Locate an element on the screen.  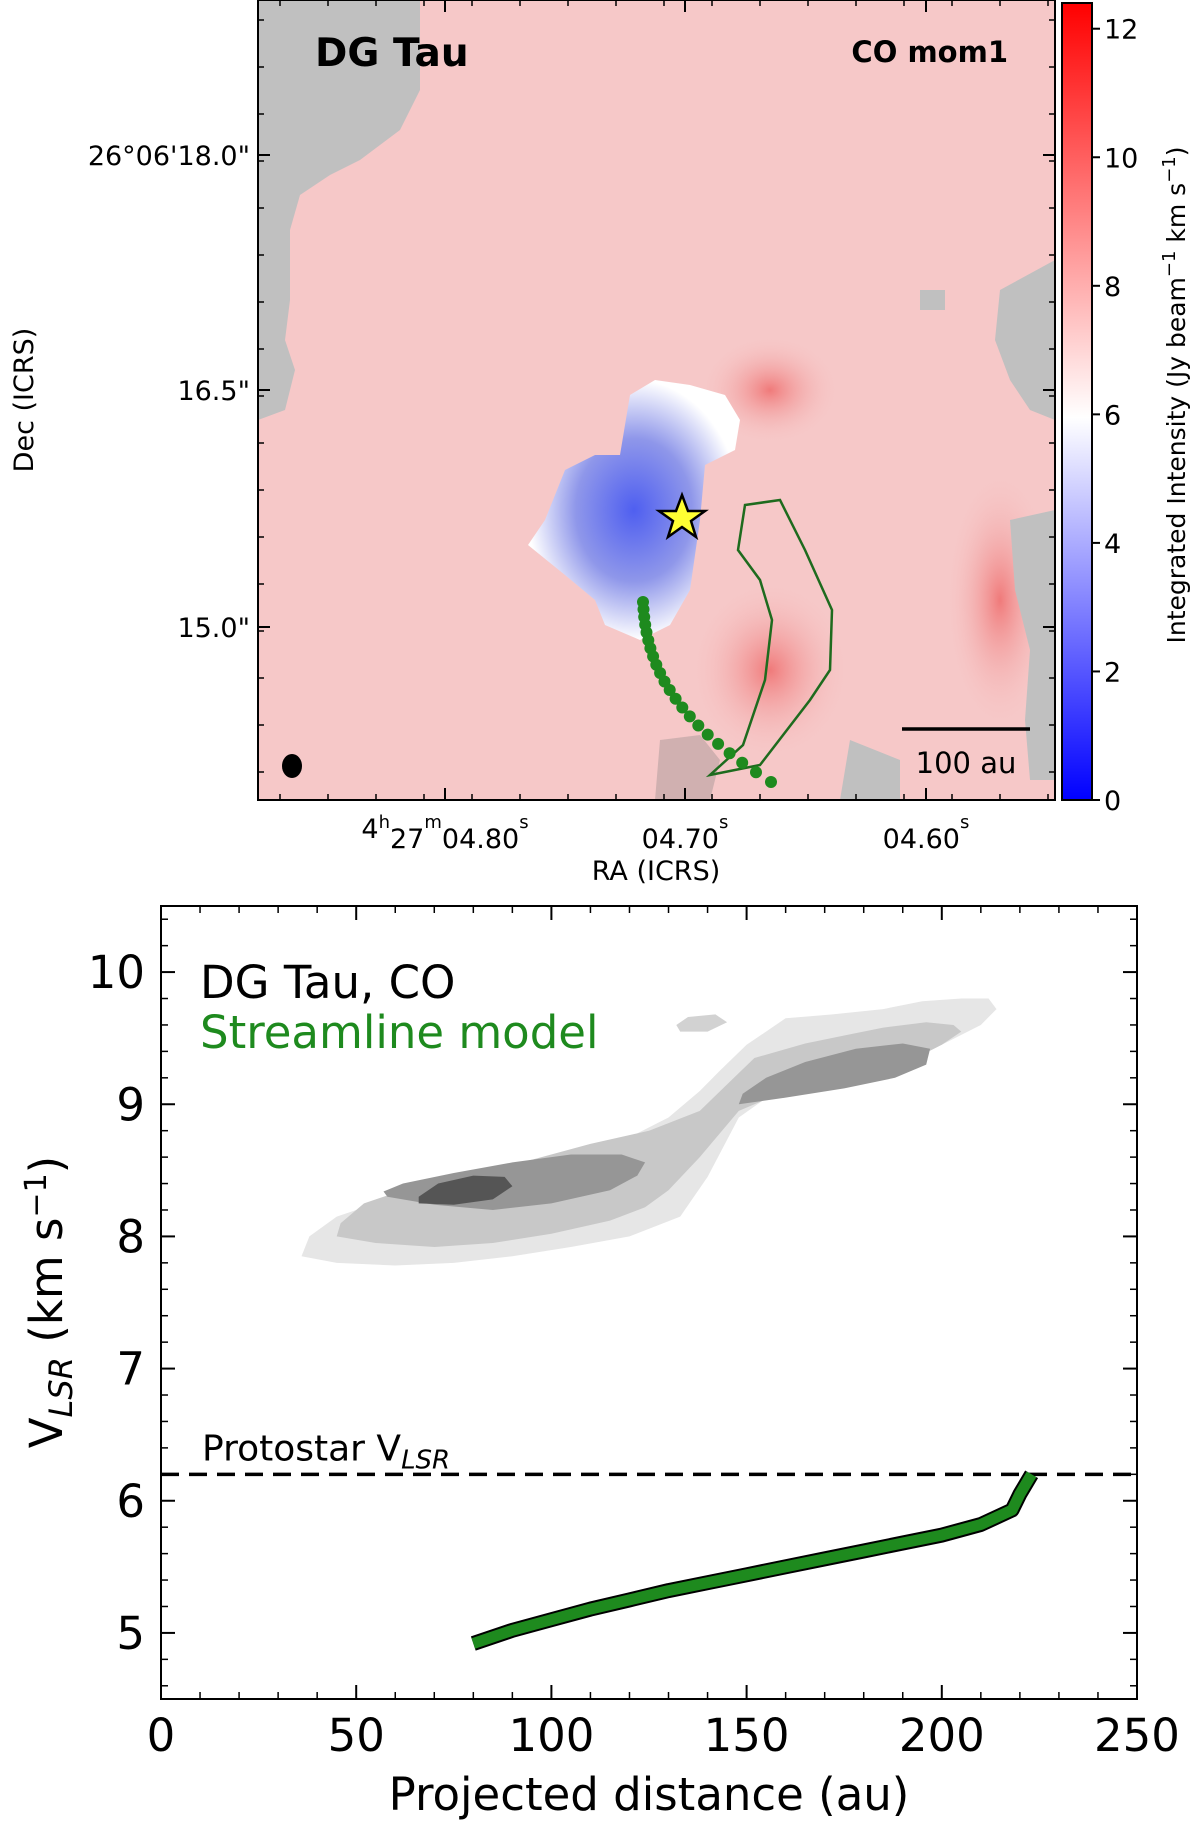
pv-y-tick-labels: 5 6 7 8 9 10 is located at coordinates (116, 1303).